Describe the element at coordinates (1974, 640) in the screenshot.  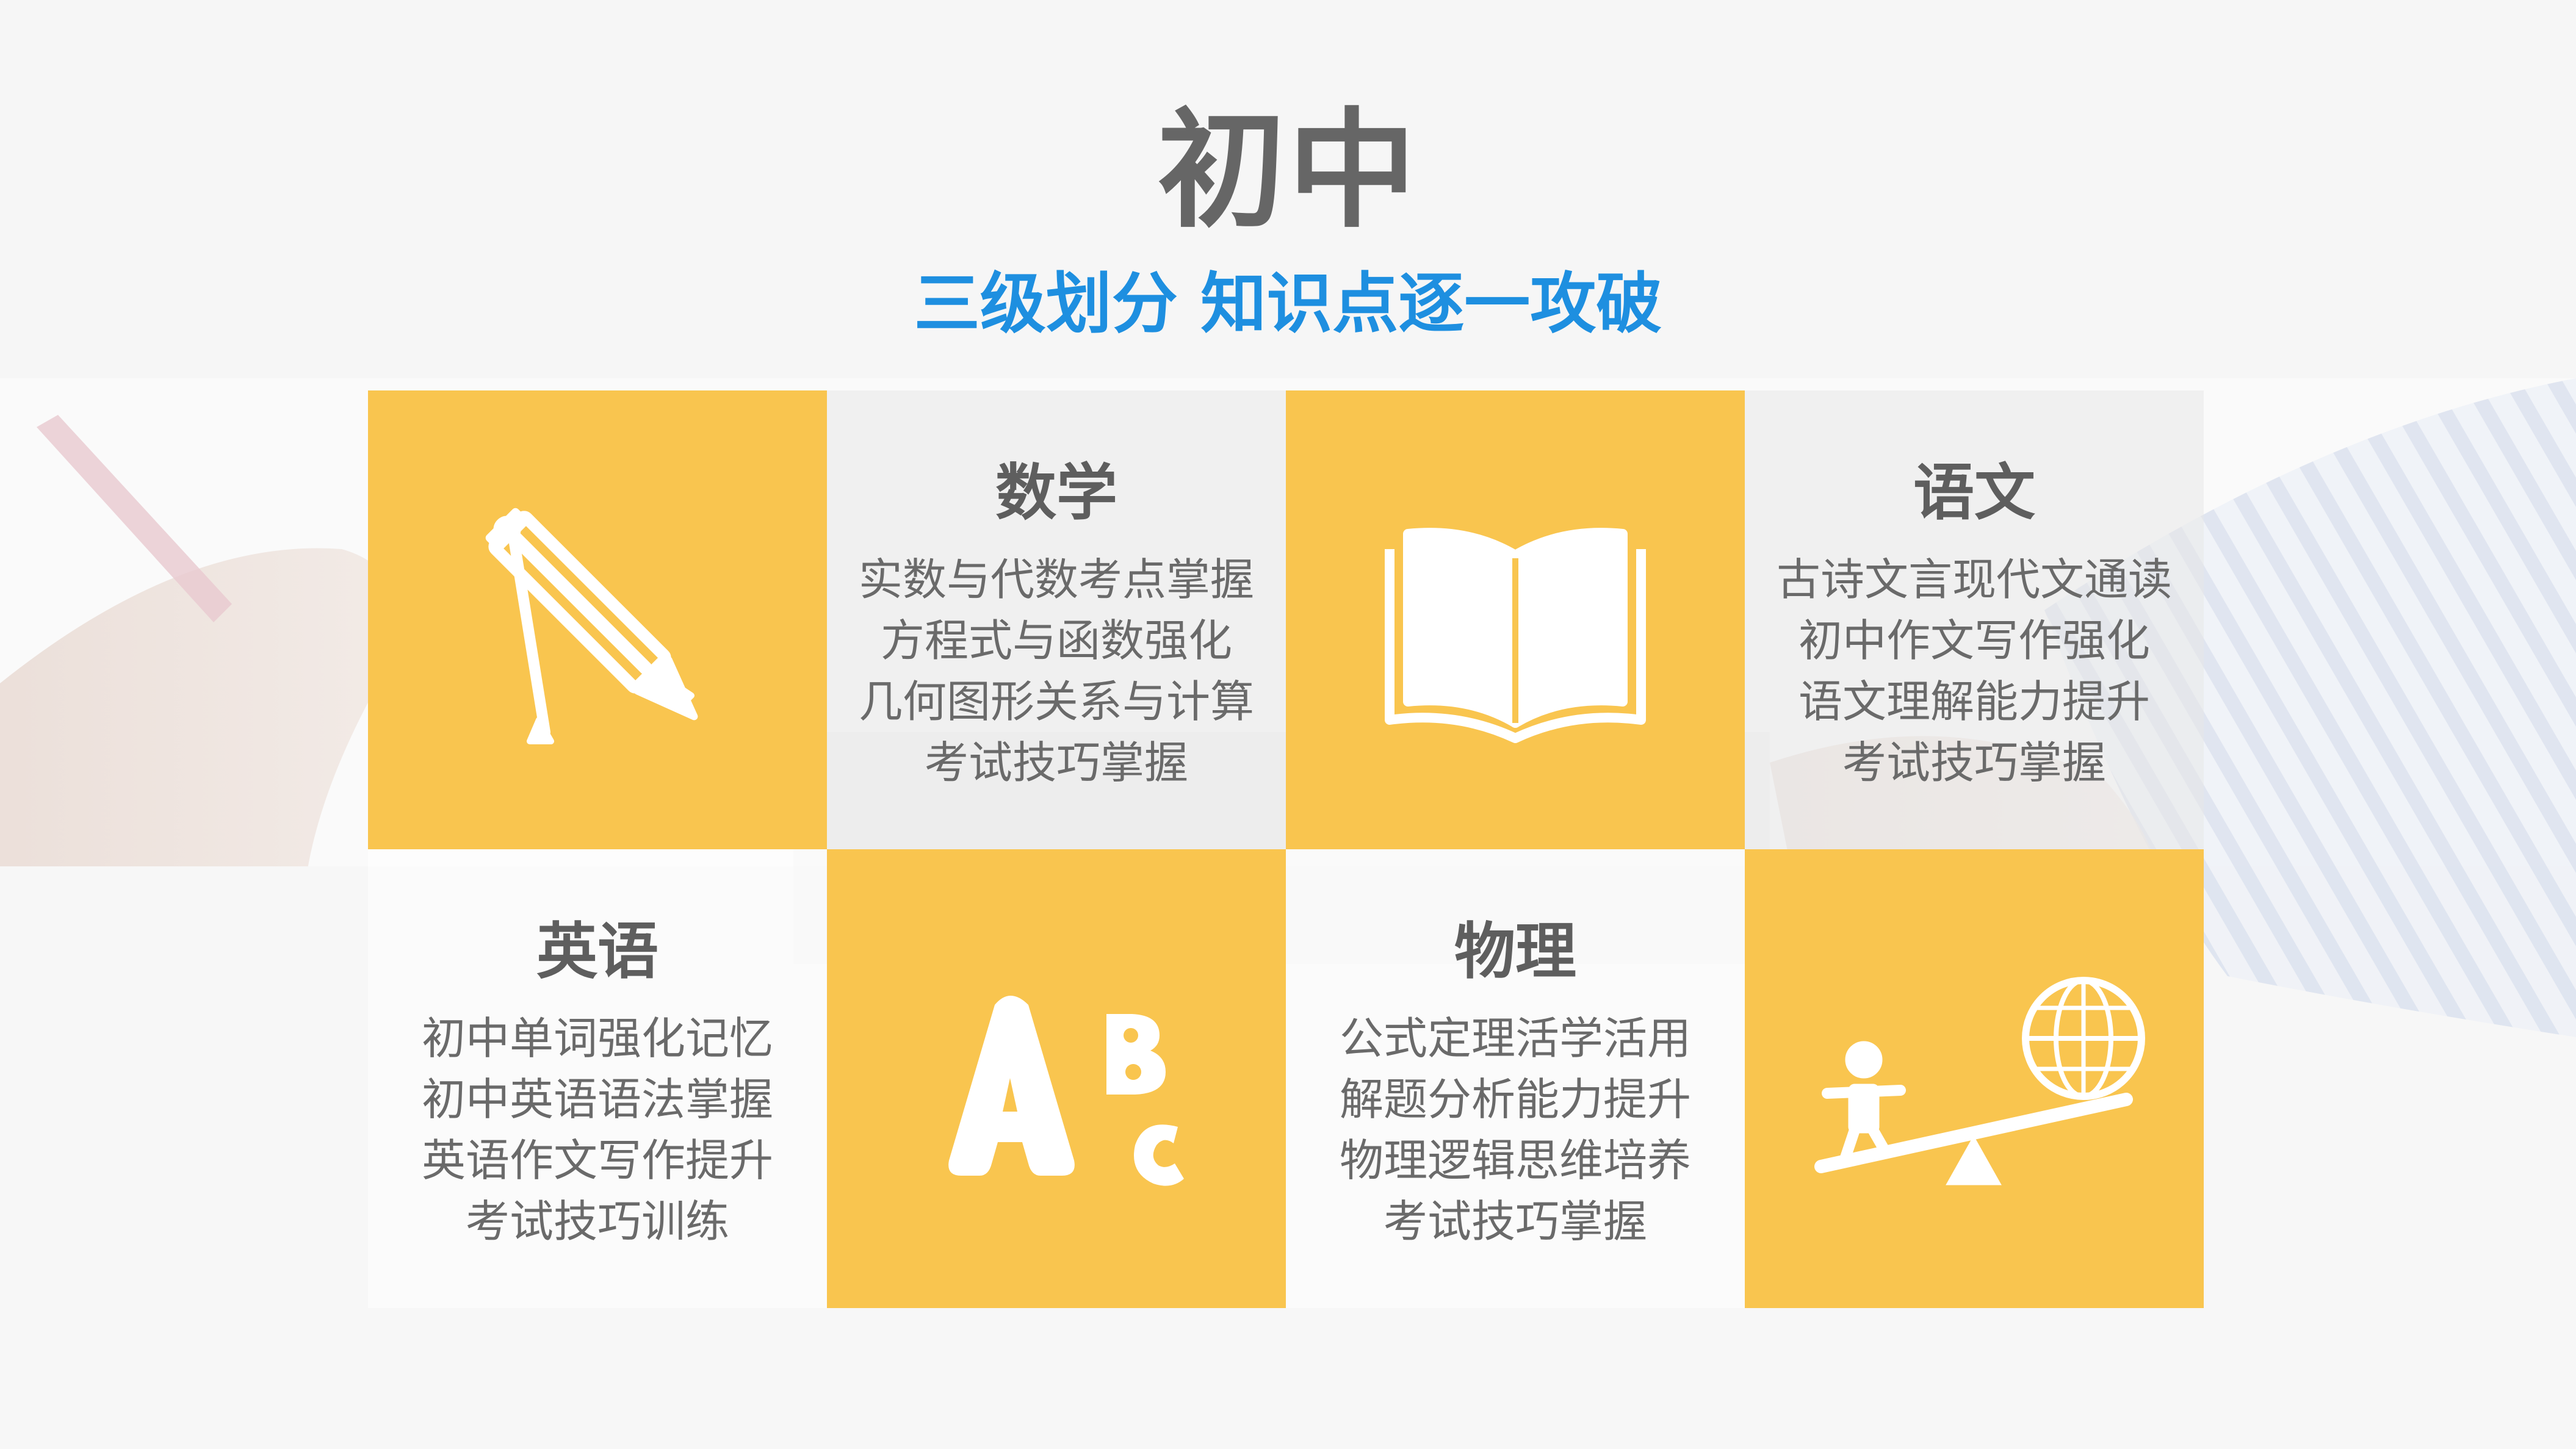
I see `list-item: 初中作文写作强化` at that location.